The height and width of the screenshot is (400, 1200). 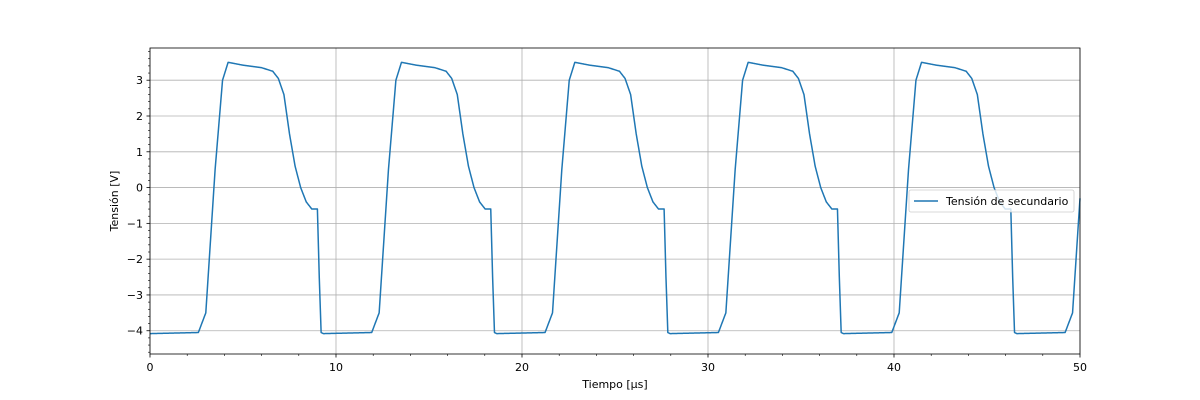 I want to click on x-tick-label: 50, so click(x=1080, y=367).